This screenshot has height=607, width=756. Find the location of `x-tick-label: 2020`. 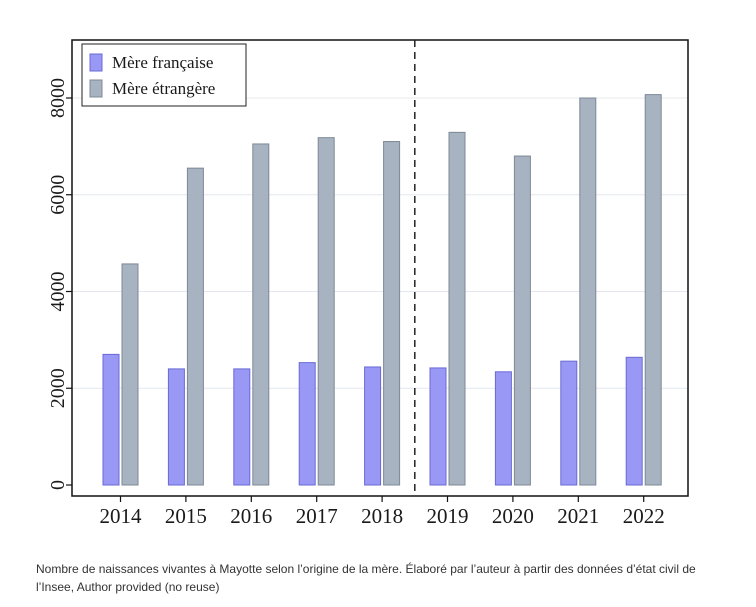

x-tick-label: 2020 is located at coordinates (513, 516).